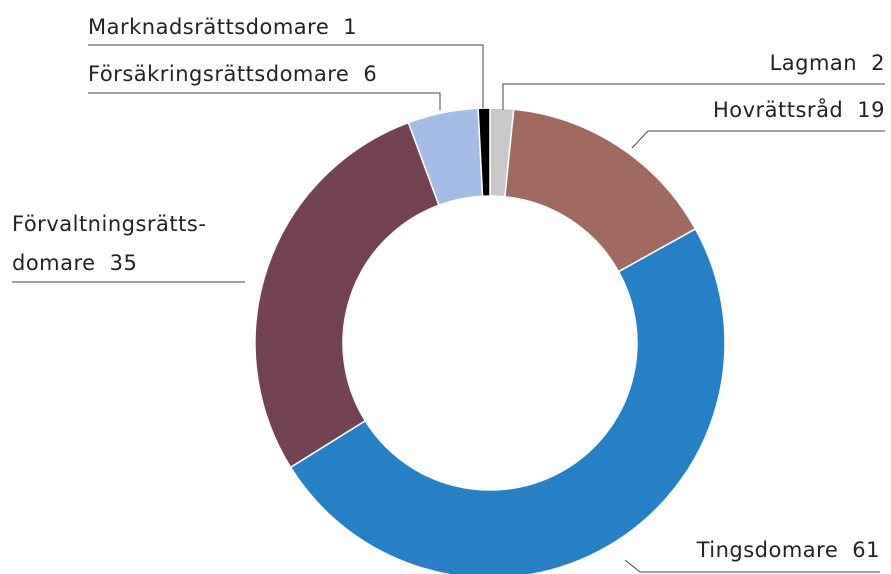  Describe the element at coordinates (813, 63) in the screenshot. I see `label-name: Lagman` at that location.